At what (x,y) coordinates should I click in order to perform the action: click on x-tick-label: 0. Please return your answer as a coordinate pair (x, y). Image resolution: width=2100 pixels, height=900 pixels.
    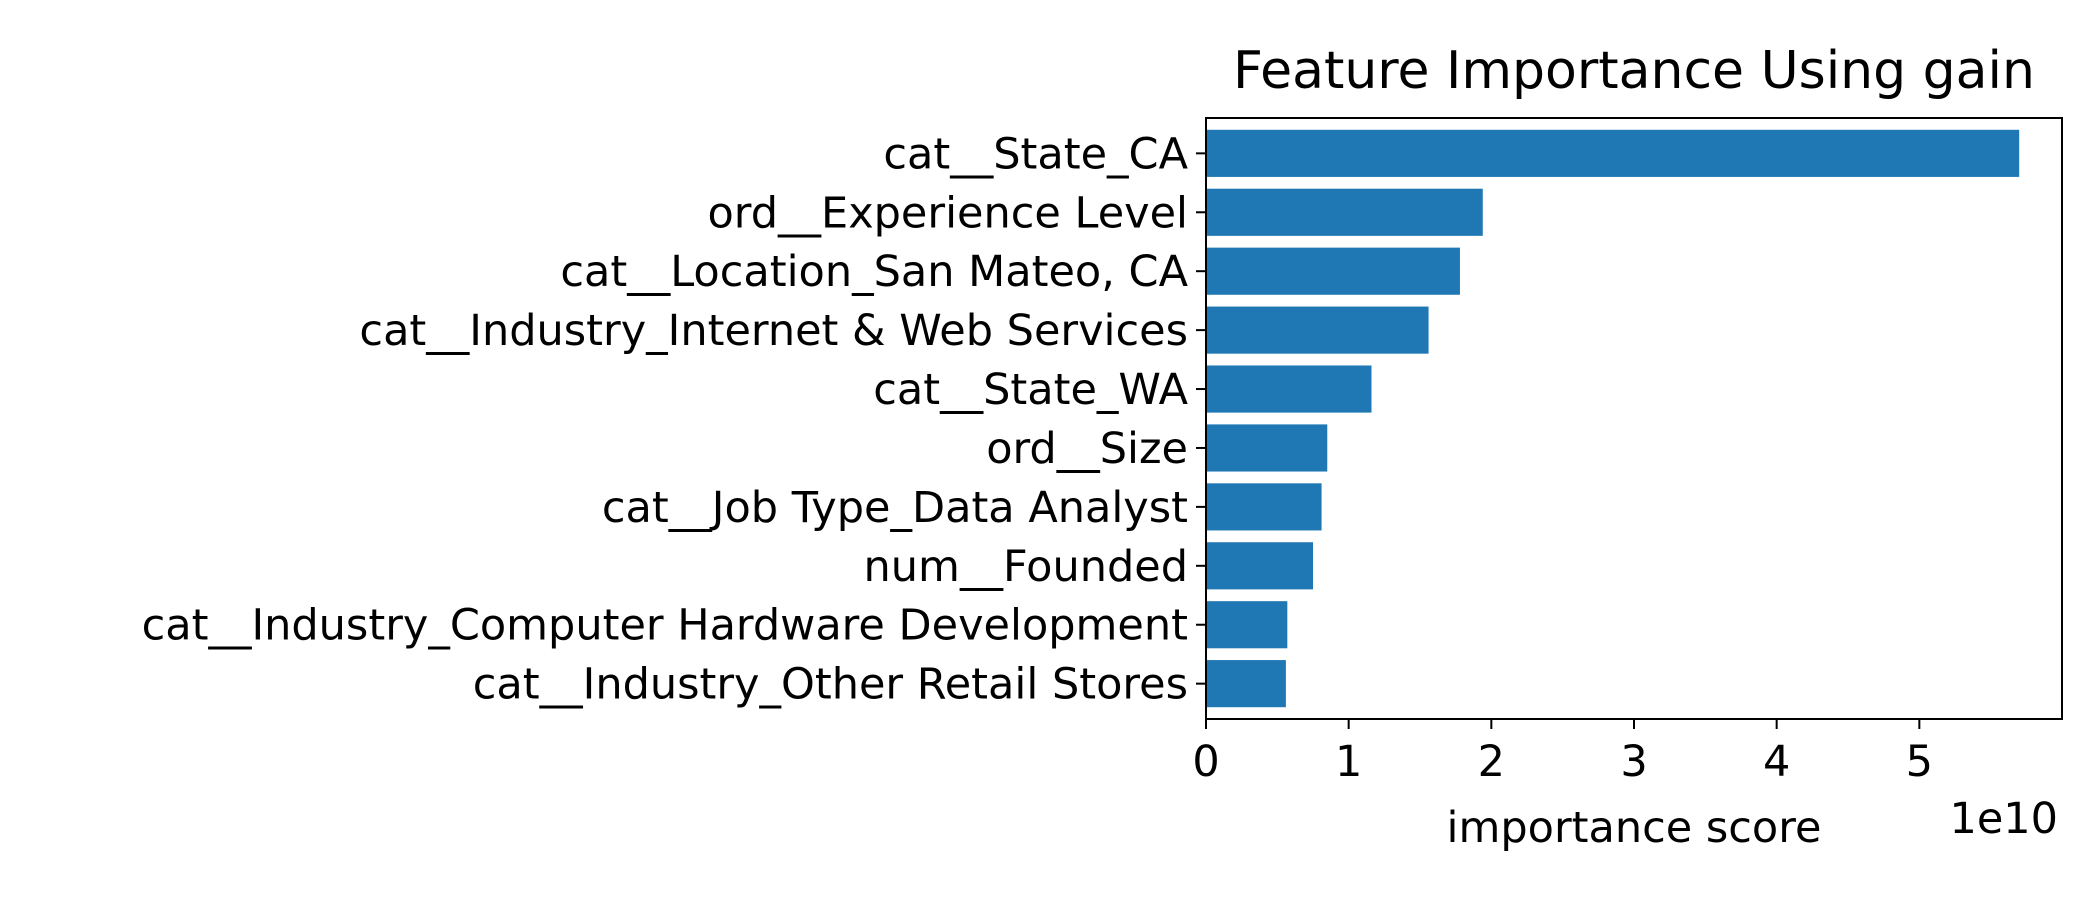
    Looking at the image, I should click on (1205, 762).